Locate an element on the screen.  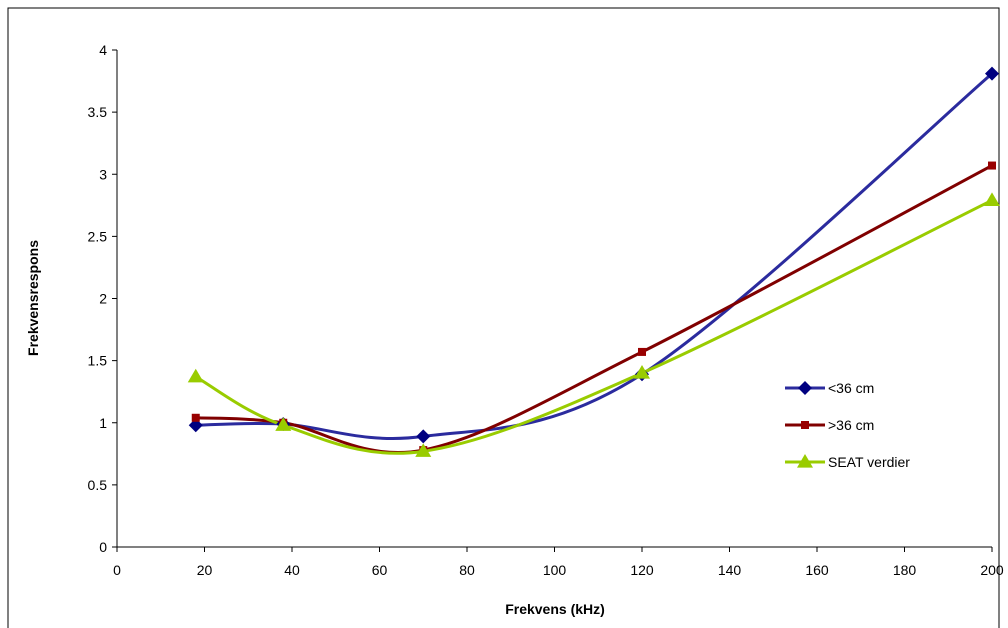
x-tick-label: 120 is located at coordinates (642, 570).